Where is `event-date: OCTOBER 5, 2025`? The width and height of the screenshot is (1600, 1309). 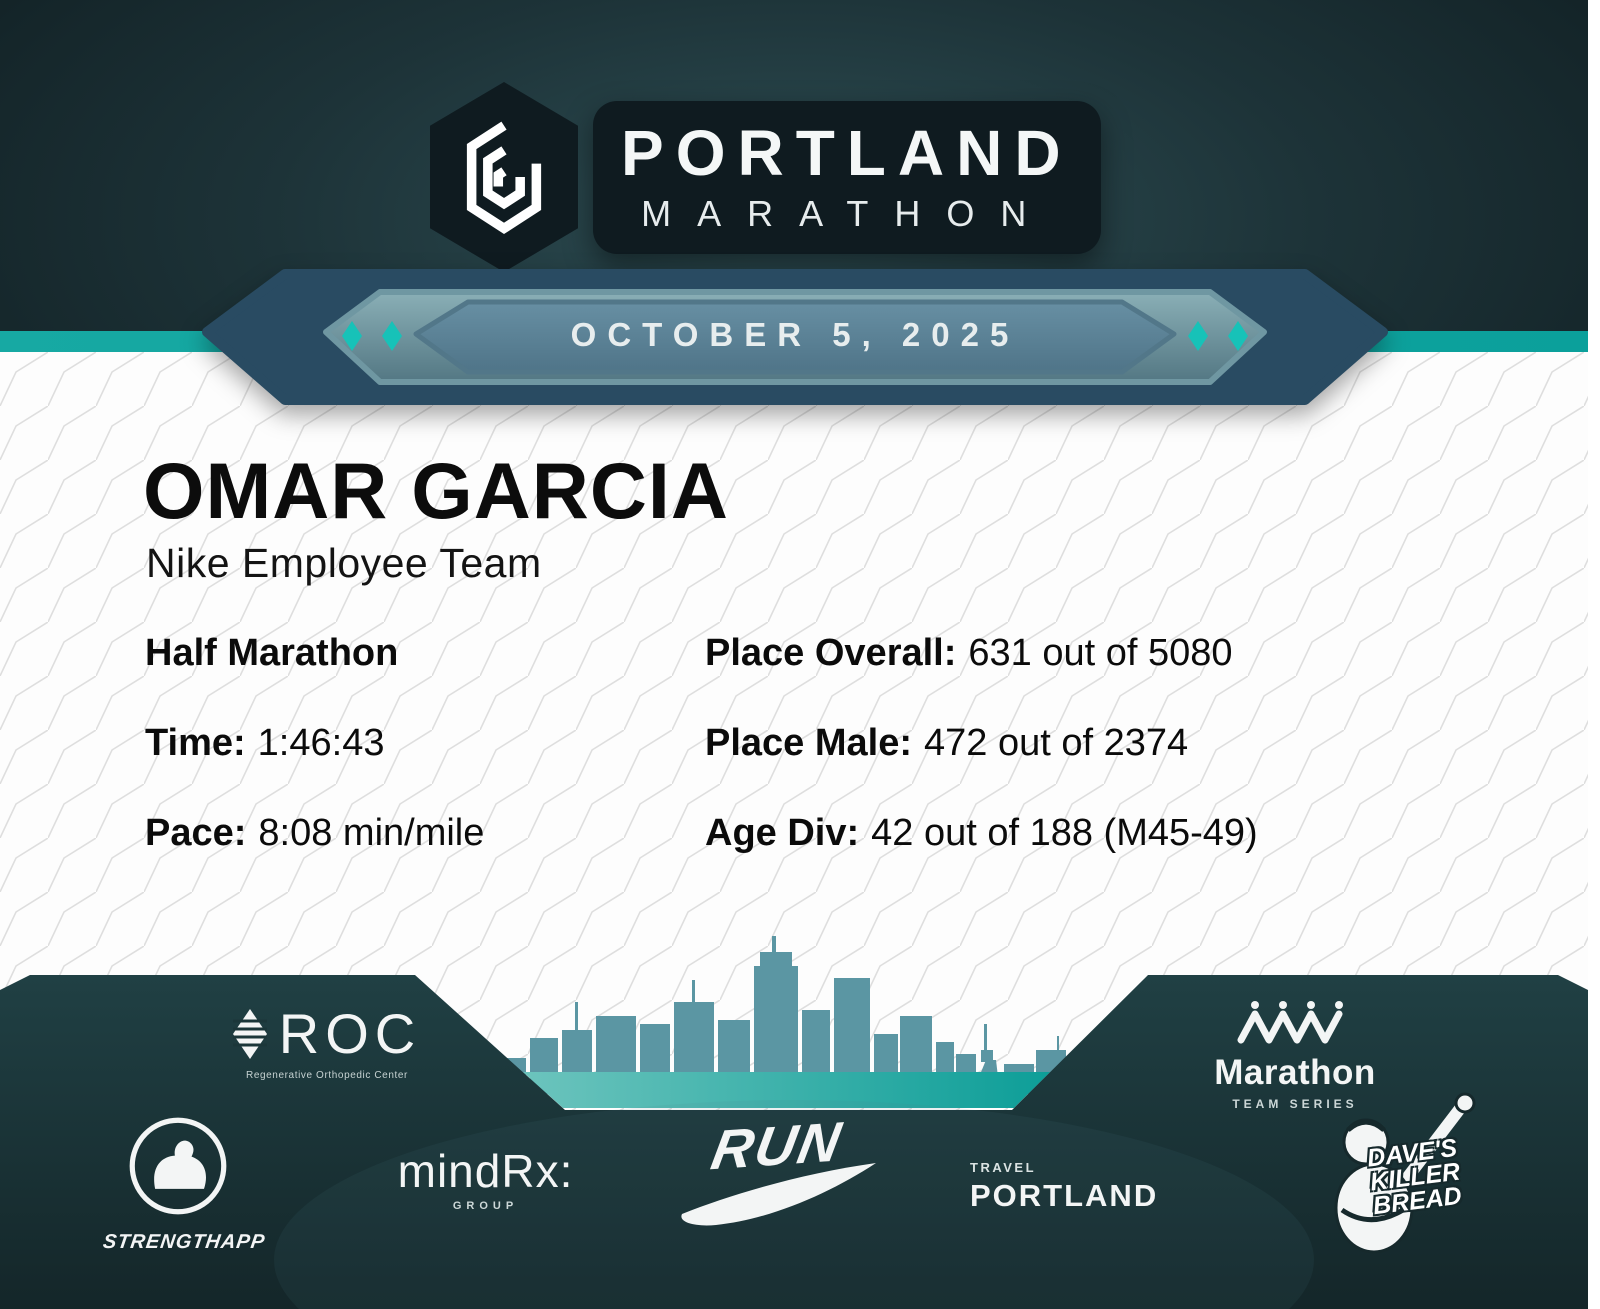 event-date: OCTOBER 5, 2025 is located at coordinates (795, 334).